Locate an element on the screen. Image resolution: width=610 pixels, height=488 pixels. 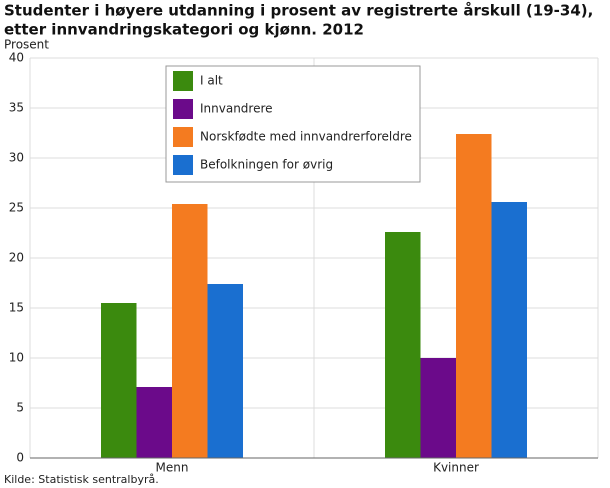
legend-label: Norskfødte med innvandrerforeldre is located at coordinates (306, 137).